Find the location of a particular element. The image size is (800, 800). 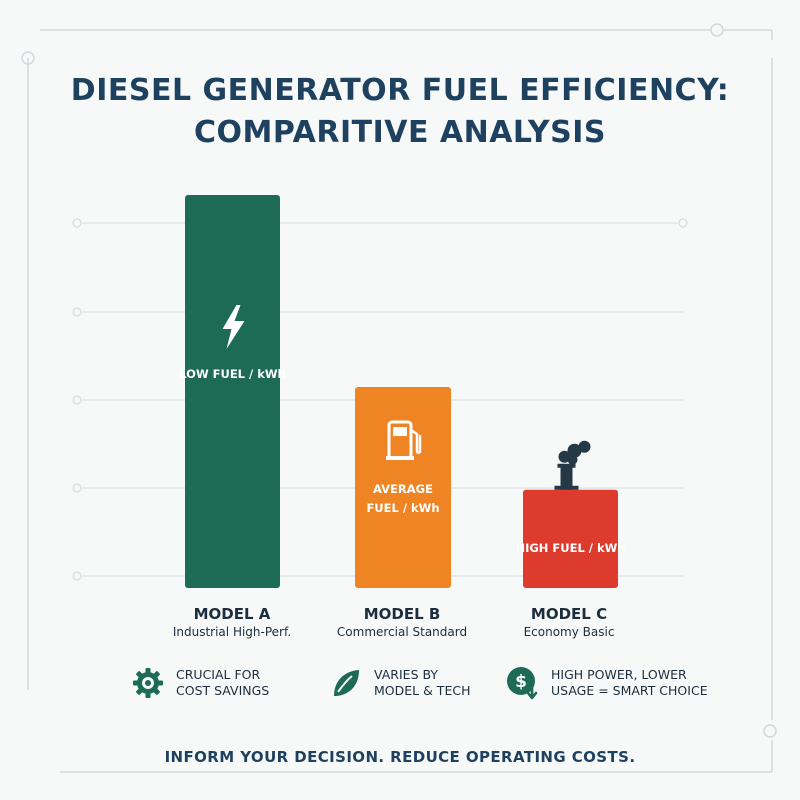

model-c-name: MODEL C is located at coordinates (569, 614).